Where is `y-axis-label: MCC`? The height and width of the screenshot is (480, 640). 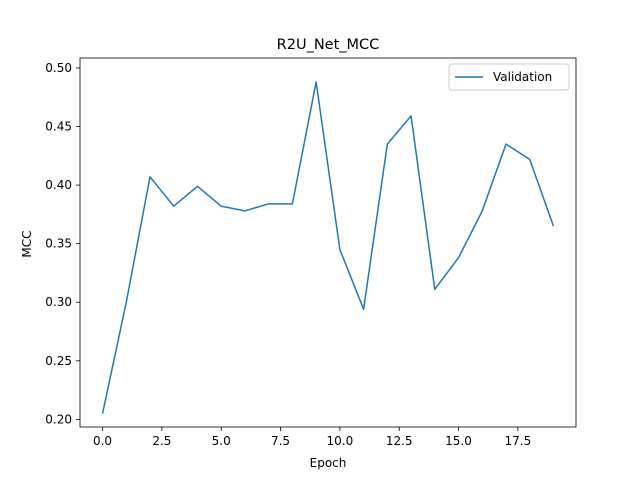
y-axis-label: MCC is located at coordinates (27, 243).